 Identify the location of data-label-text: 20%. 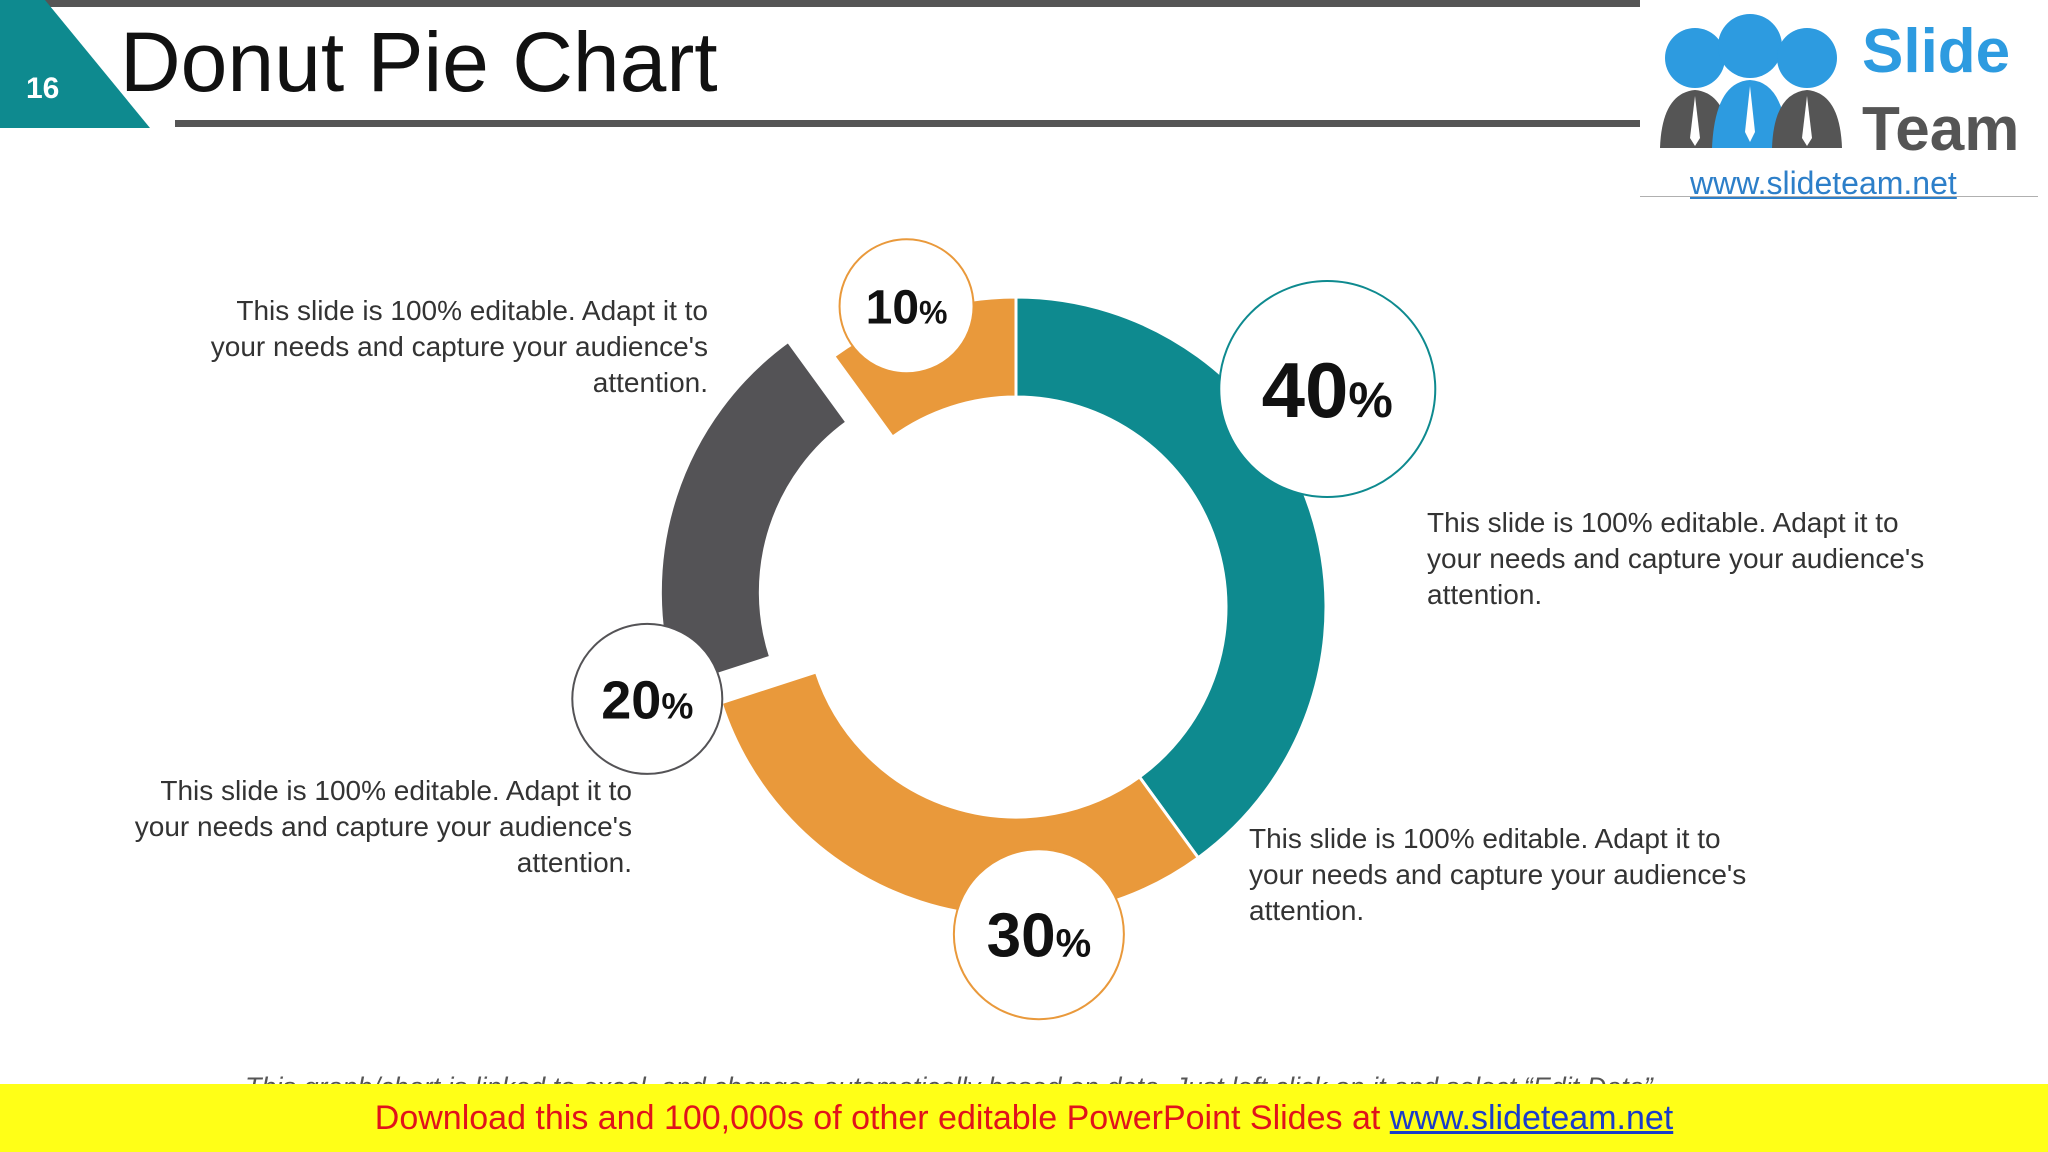
(647, 700).